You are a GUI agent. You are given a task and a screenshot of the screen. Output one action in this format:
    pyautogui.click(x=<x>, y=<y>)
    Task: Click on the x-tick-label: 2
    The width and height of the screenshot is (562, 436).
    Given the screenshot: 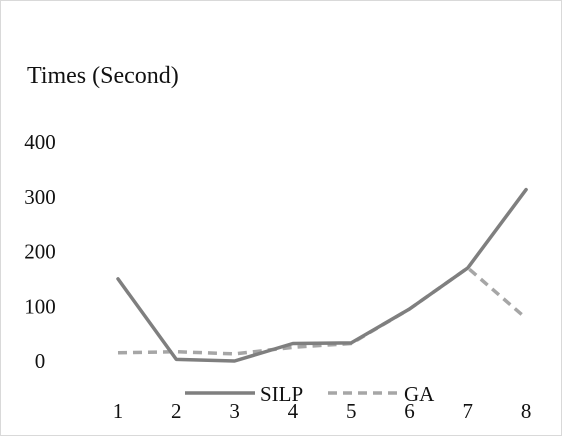 What is the action you would take?
    pyautogui.click(x=176, y=411)
    